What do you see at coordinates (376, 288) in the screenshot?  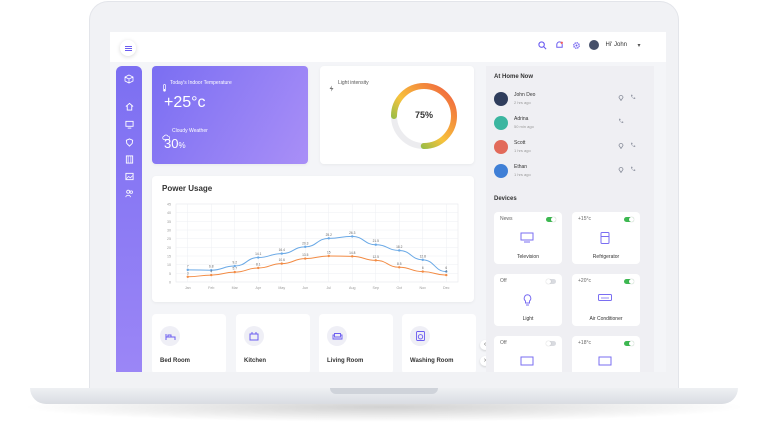 I see `x-tick-label: Sep` at bounding box center [376, 288].